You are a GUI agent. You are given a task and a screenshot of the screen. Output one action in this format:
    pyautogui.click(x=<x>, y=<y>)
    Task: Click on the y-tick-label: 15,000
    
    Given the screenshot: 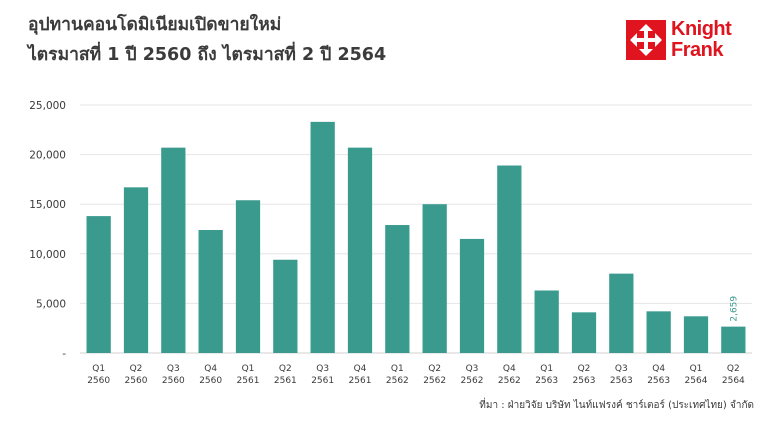 What is the action you would take?
    pyautogui.click(x=47, y=205)
    